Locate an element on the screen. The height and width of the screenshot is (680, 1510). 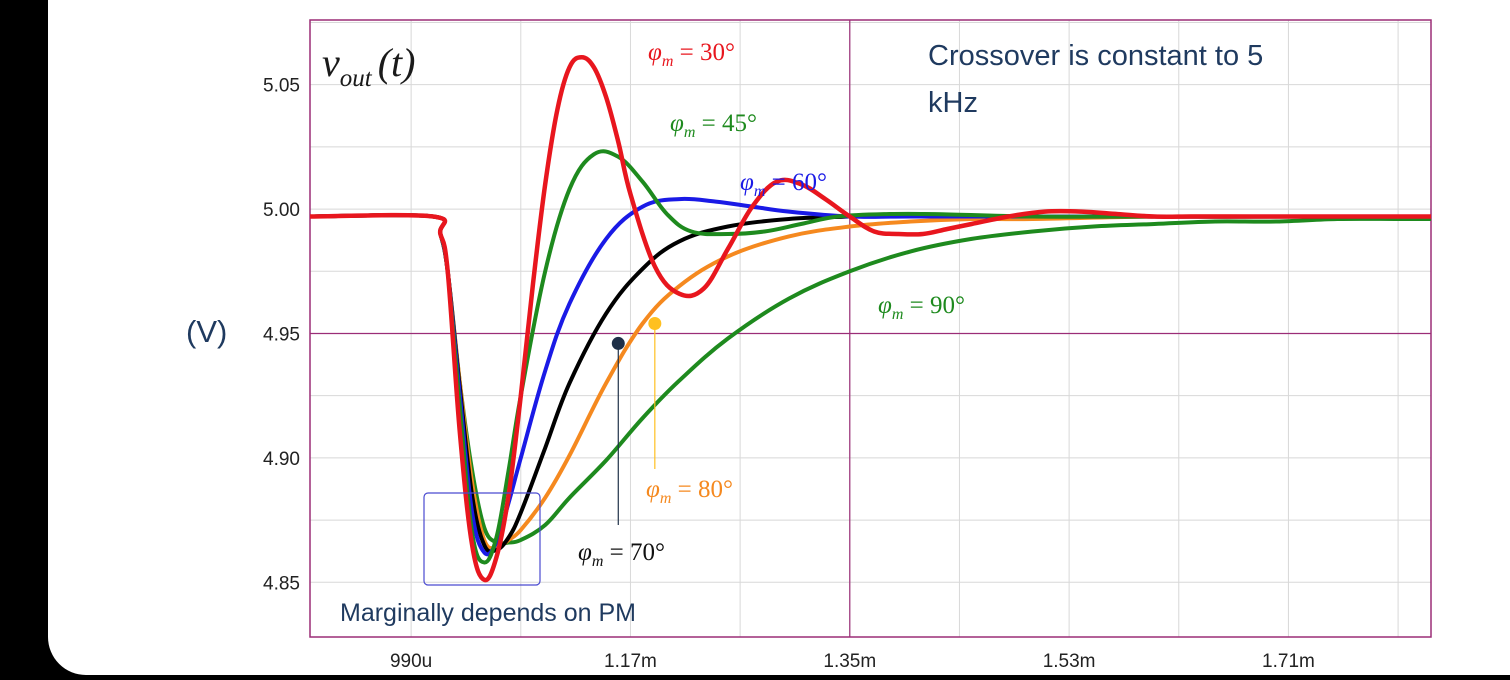
series-label-60: φm = 60° is located at coordinates (783, 184).